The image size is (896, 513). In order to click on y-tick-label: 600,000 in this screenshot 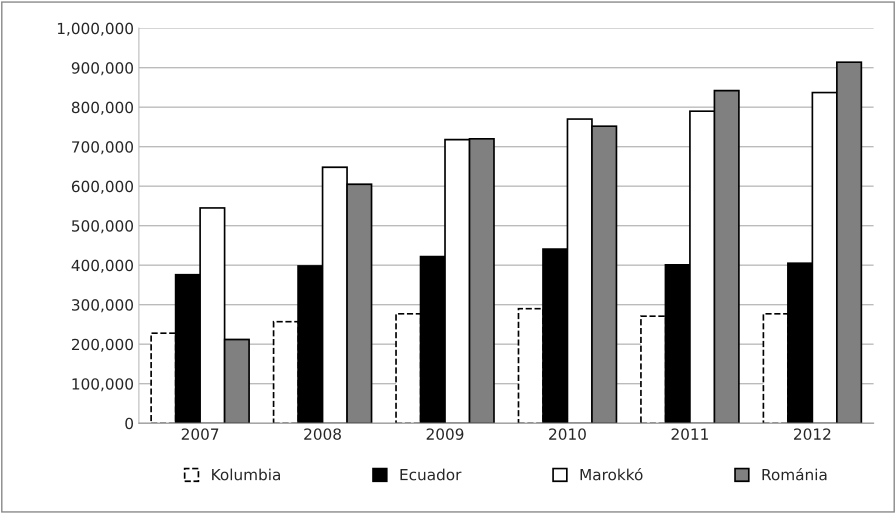, I will do `click(103, 187)`.